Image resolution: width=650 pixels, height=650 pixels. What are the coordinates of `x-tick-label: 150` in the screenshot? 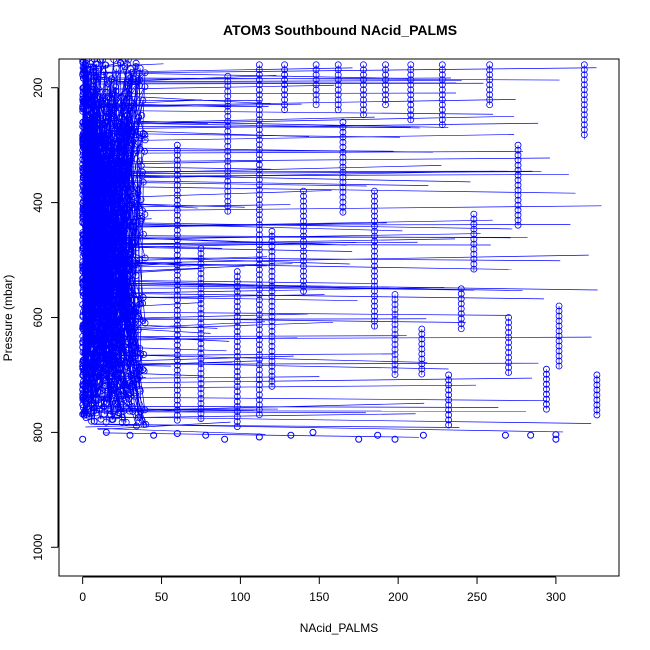 It's located at (319, 597).